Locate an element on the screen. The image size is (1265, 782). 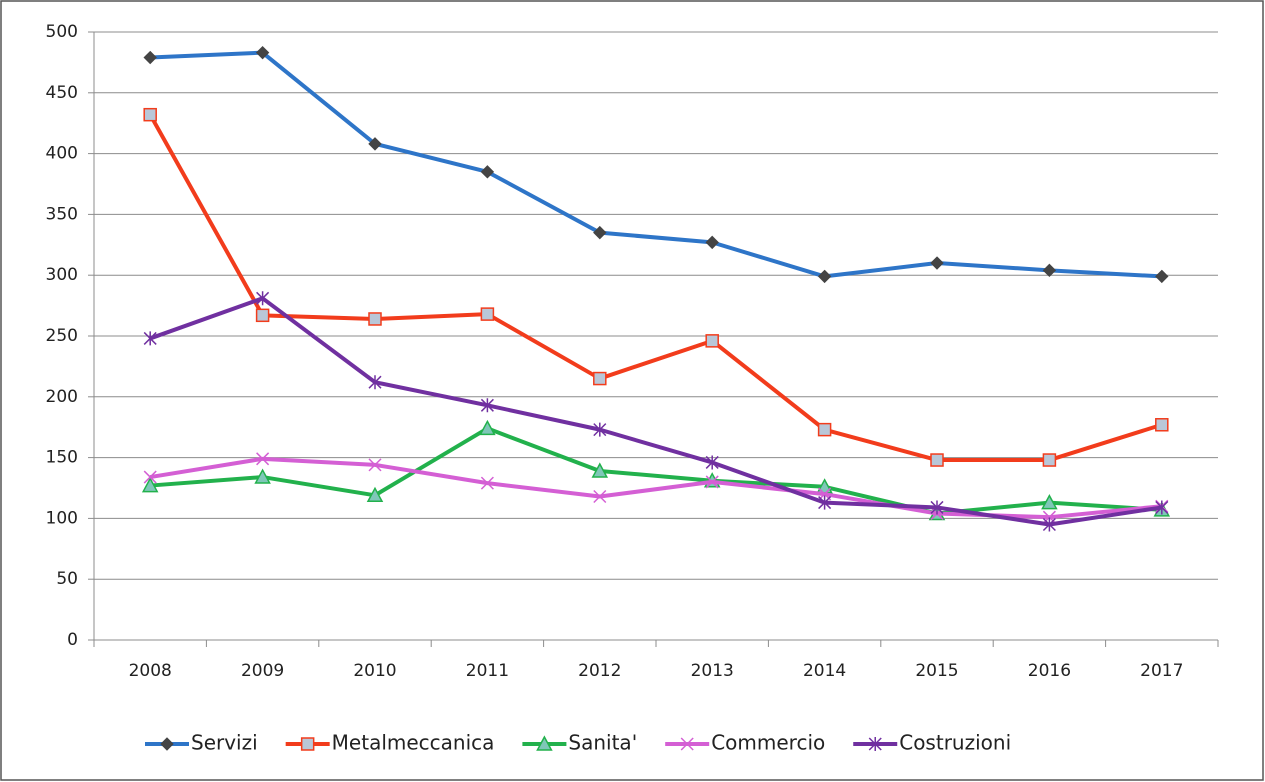
y-tick-label: 100 is located at coordinates (62, 518).